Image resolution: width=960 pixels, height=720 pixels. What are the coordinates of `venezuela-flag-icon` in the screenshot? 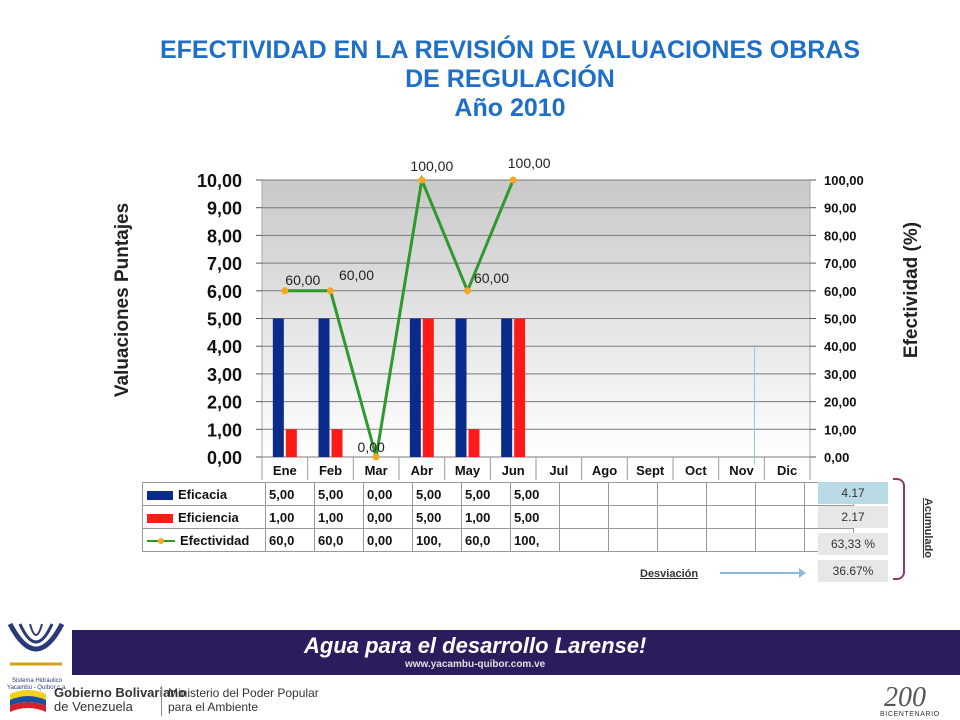 It's located at (28, 701).